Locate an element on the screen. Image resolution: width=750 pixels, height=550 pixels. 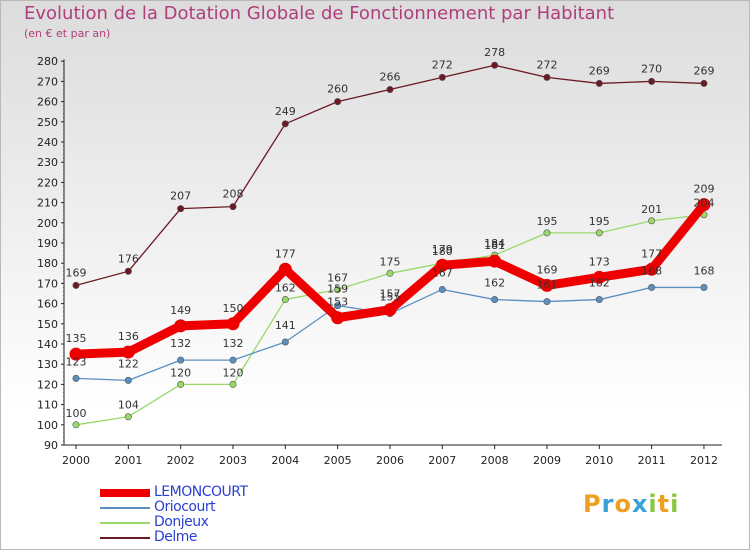
data-label-oriocourt: 155 is located at coordinates (389, 297).